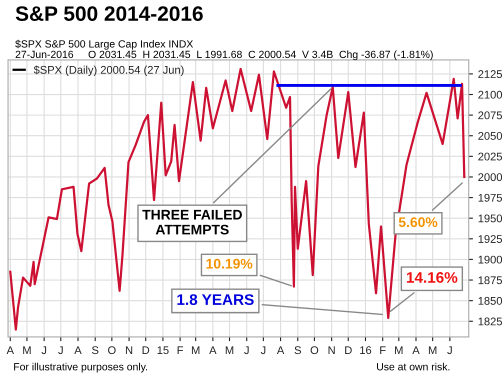 Image resolution: width=504 pixels, height=379 pixels. I want to click on y-tick-label: 2050, so click(490, 136).